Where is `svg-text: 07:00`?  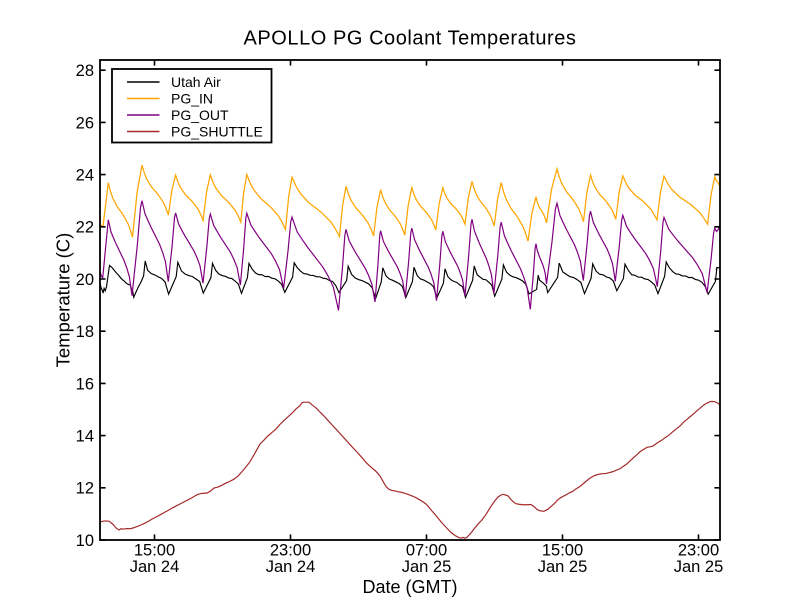 svg-text: 07:00 is located at coordinates (426, 551).